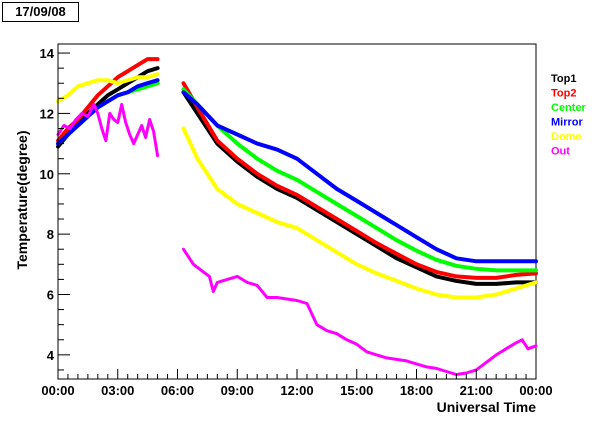 Image resolution: width=596 pixels, height=422 pixels. What do you see at coordinates (22, 199) in the screenshot?
I see `y-axis-title: Temperature(degree)` at bounding box center [22, 199].